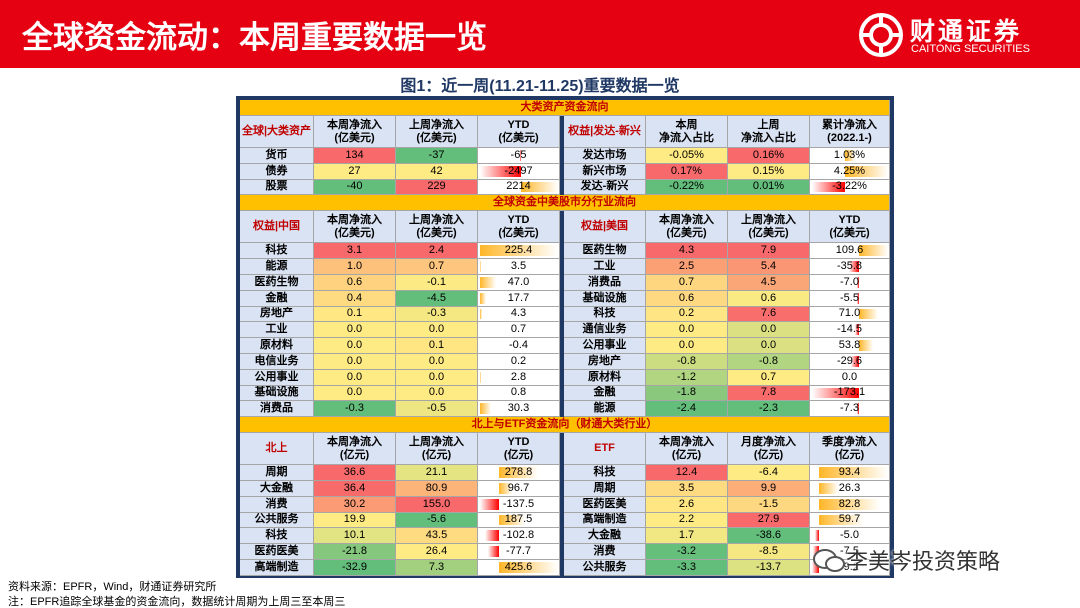 This screenshot has height=608, width=1080. I want to click on heat-cell: 0.6, so click(769, 298).